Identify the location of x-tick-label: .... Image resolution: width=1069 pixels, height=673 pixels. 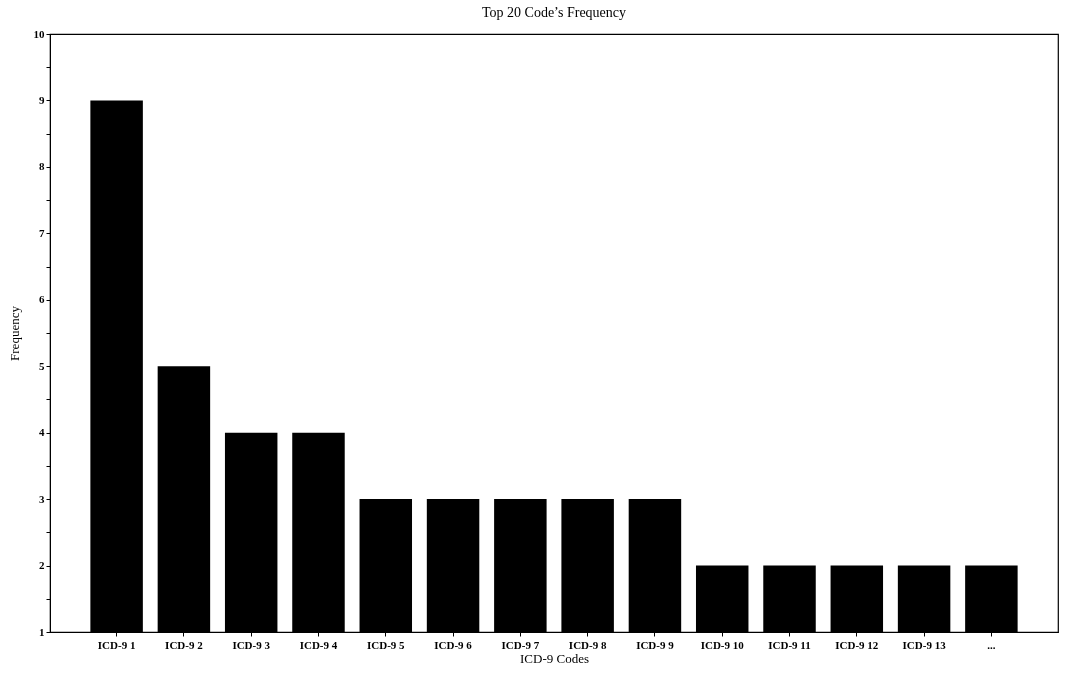
(991, 644).